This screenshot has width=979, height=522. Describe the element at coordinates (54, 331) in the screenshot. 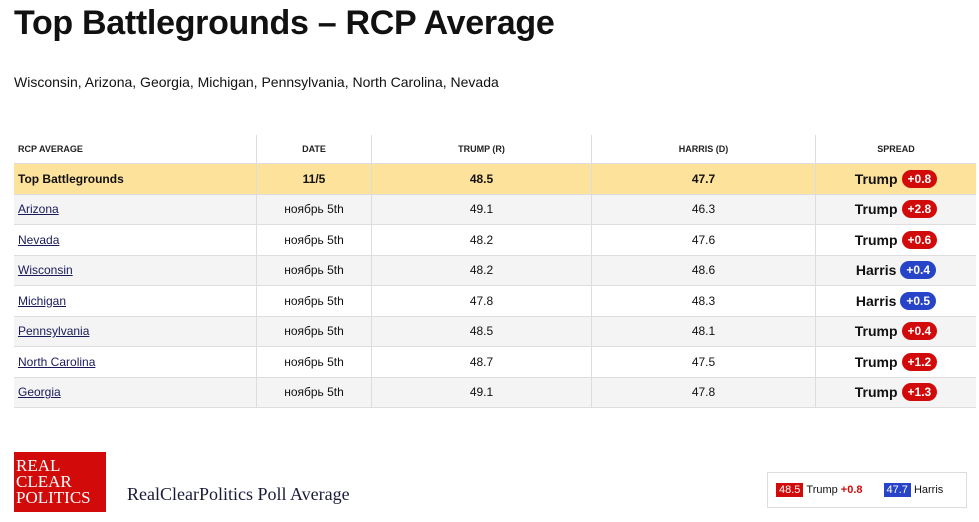

I see `state-link: Pennsylvania` at that location.